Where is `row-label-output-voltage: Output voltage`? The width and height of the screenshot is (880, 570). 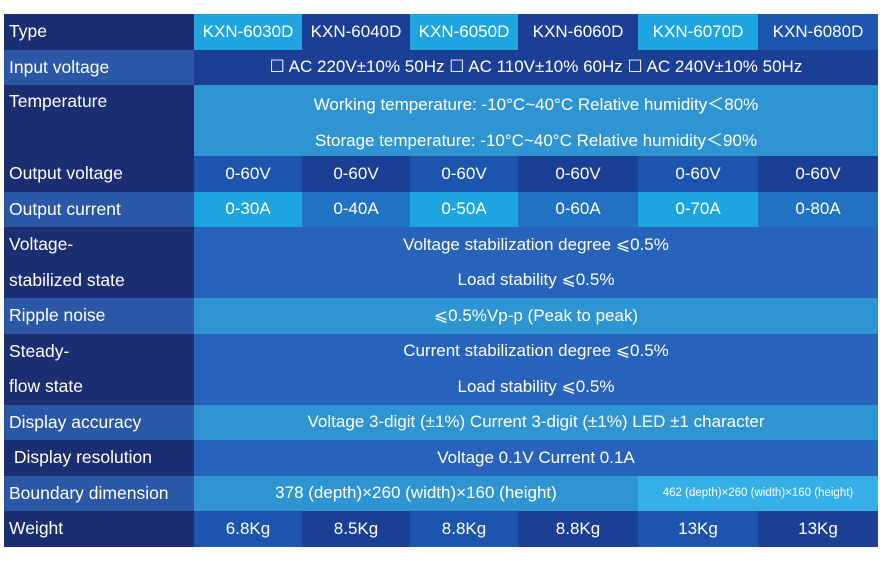
row-label-output-voltage: Output voltage is located at coordinates (99, 174).